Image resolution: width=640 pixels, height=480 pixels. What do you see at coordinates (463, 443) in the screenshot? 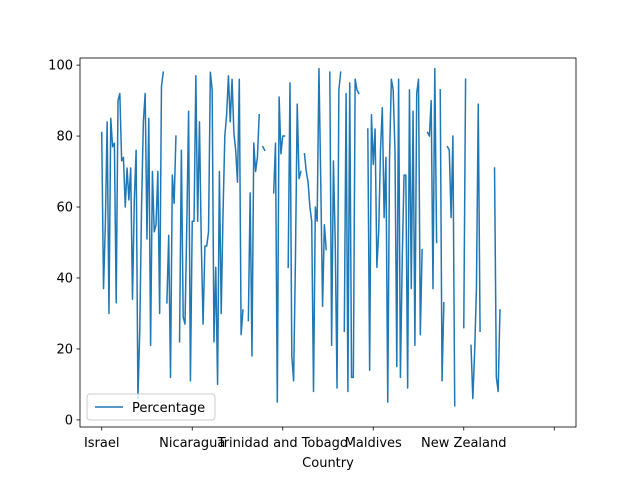
I see `x-tick-label: New Zealand` at bounding box center [463, 443].